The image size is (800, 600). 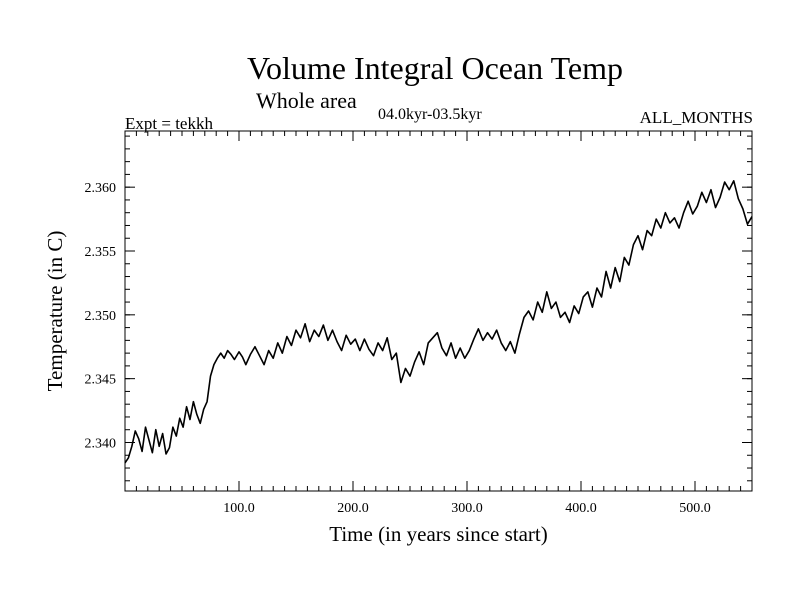 I want to click on x-tick-label: 400.0, so click(x=581, y=508).